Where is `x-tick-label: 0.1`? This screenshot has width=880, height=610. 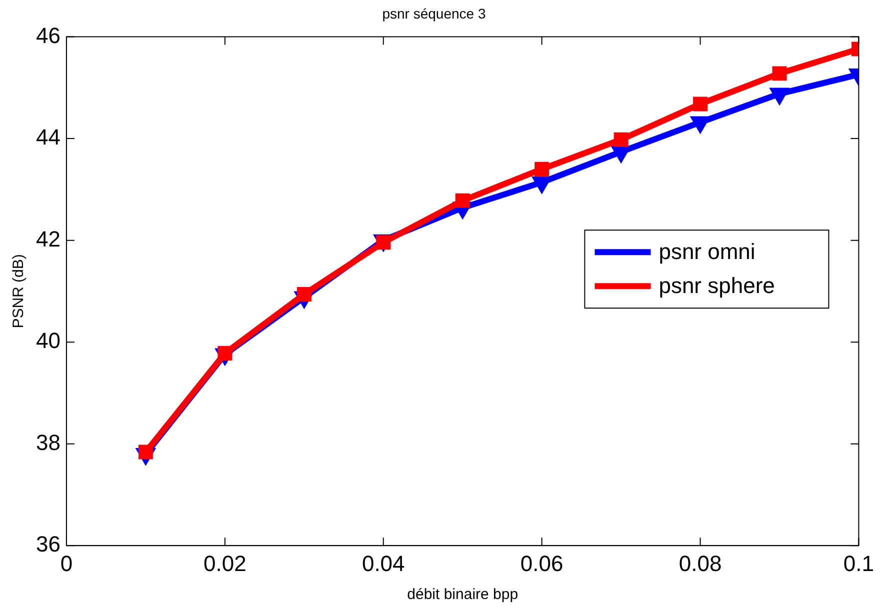
x-tick-label: 0.1 is located at coordinates (858, 563).